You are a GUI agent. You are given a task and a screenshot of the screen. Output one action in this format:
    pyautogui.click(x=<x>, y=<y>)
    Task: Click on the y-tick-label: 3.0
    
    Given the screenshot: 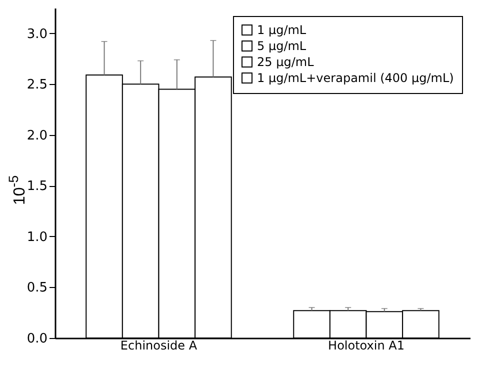 What is the action you would take?
    pyautogui.click(x=37, y=34)
    